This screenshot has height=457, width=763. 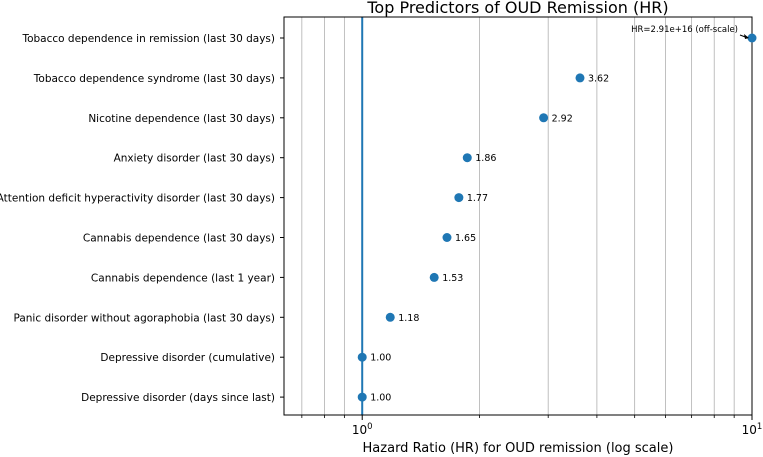 I want to click on value-label: 1.53, so click(x=452, y=278).